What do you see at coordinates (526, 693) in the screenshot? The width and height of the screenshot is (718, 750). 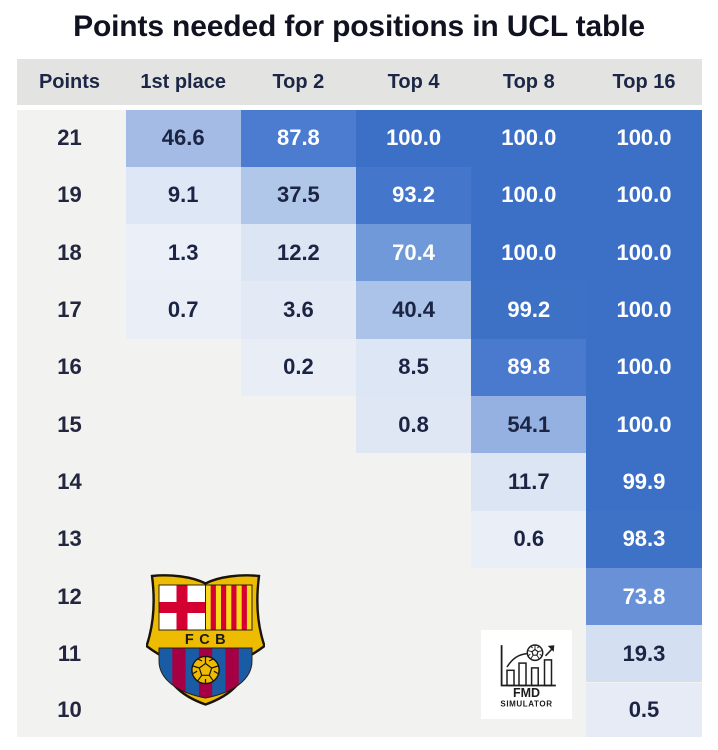 I see `svg-text: FMD` at bounding box center [526, 693].